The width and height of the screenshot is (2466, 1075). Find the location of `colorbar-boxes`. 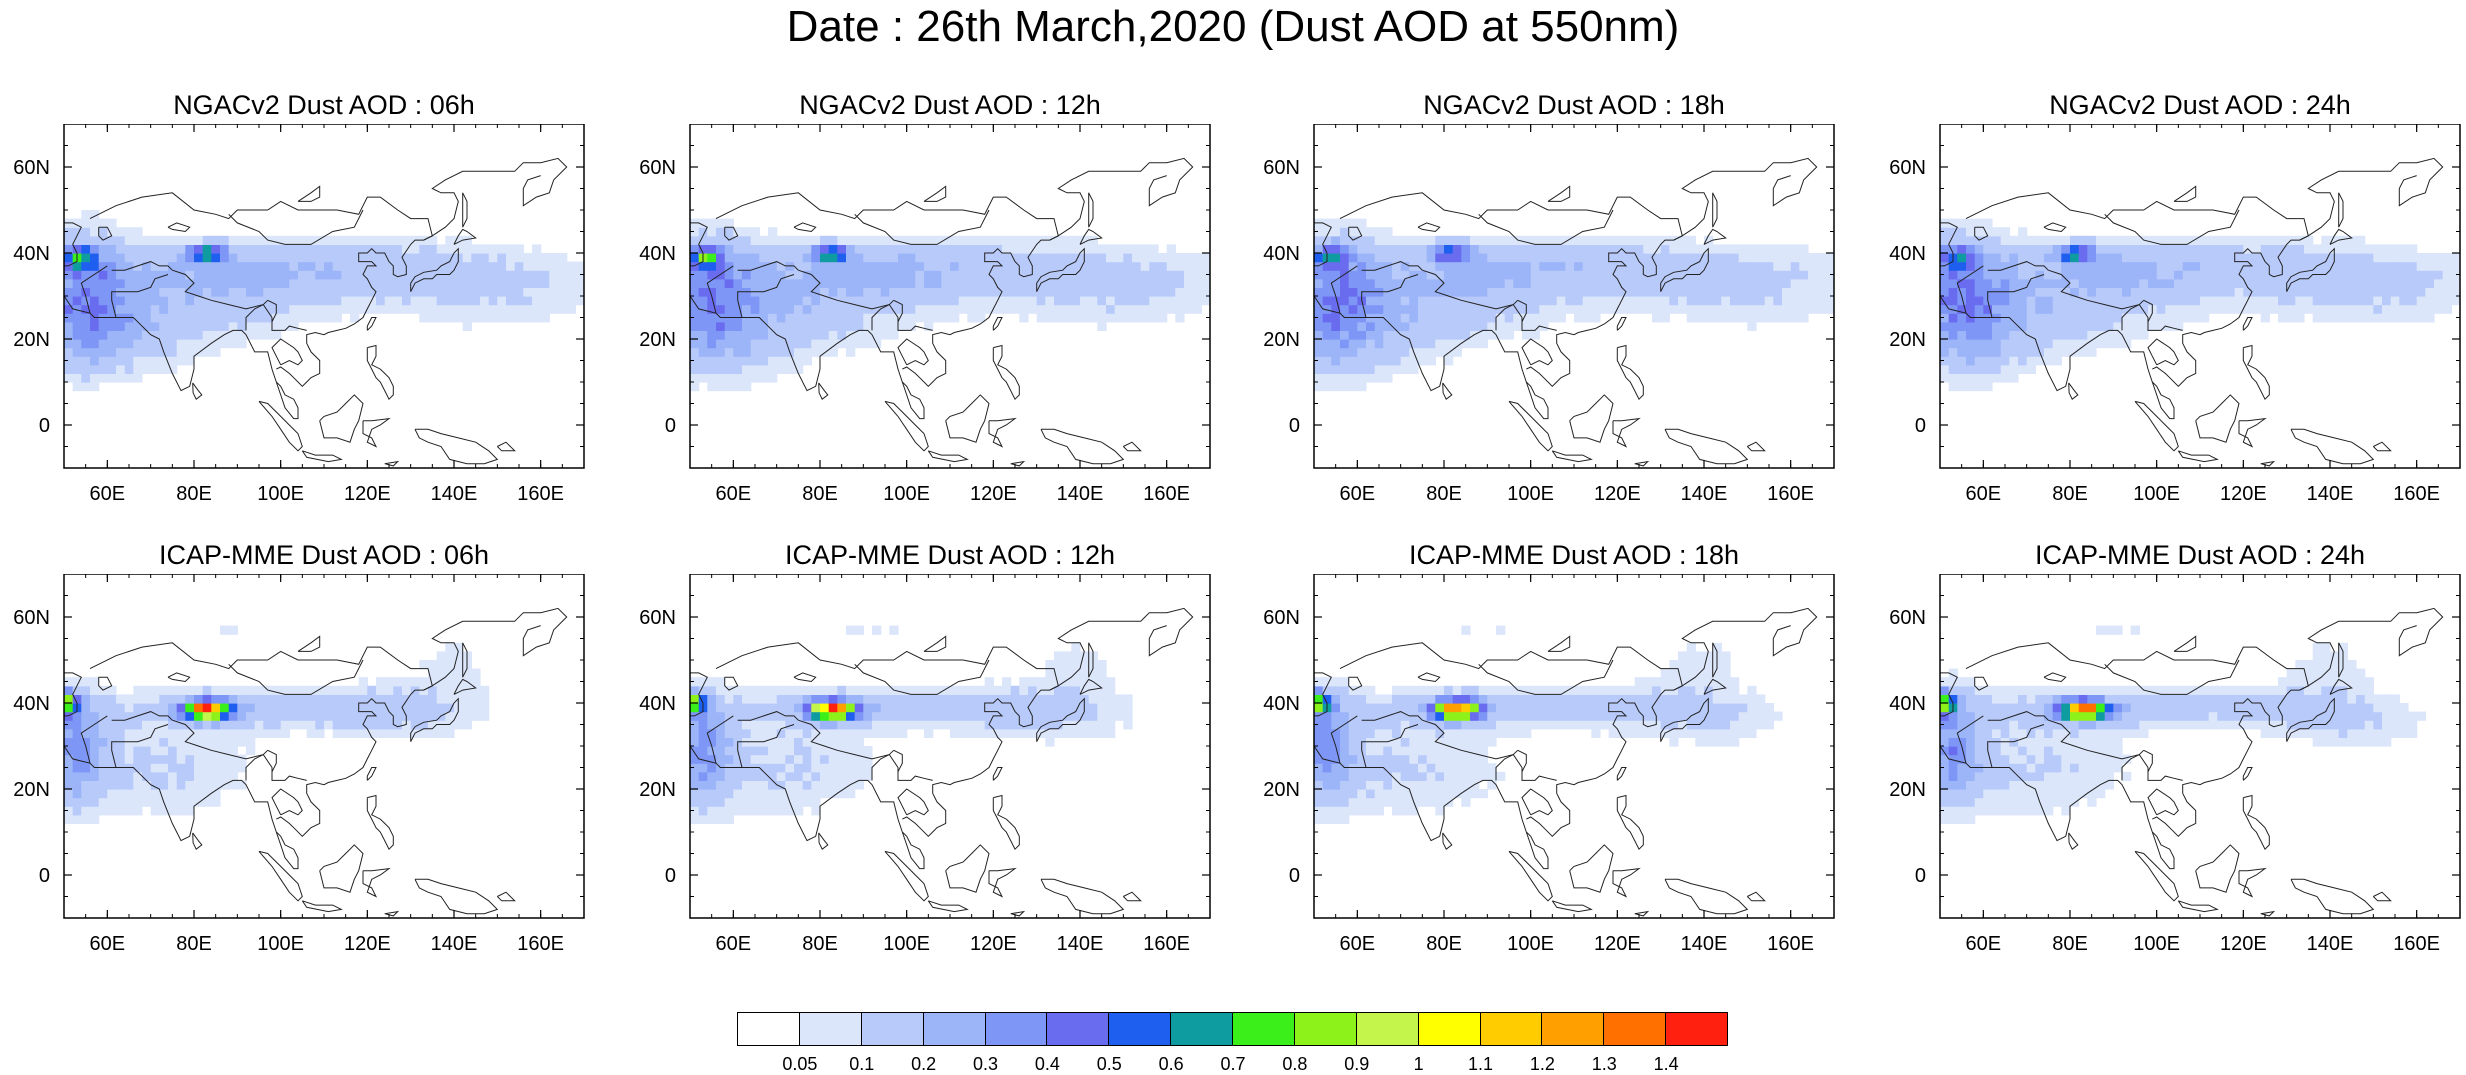

colorbar-boxes is located at coordinates (1233, 1029).